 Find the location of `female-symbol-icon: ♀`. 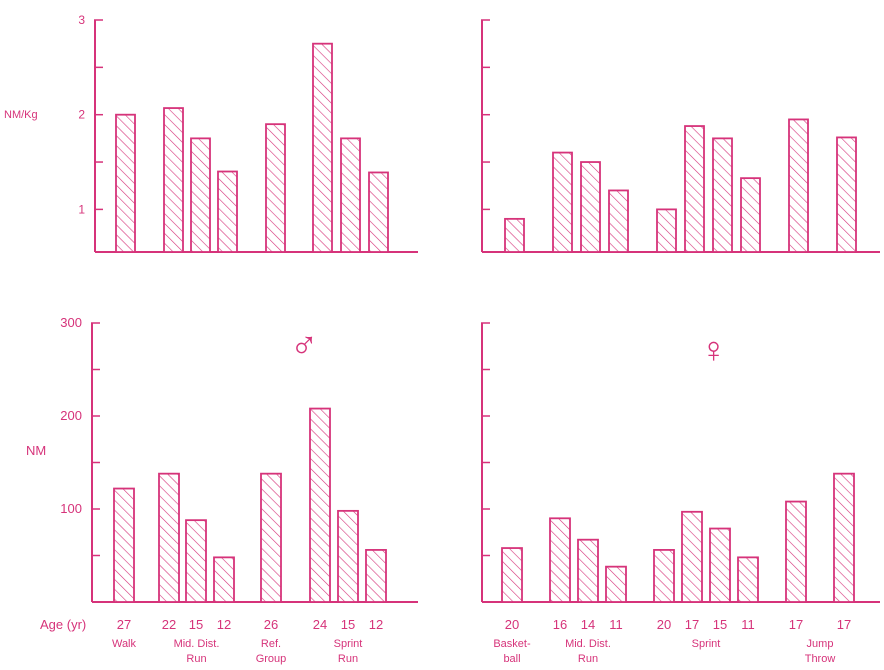

female-symbol-icon: ♀ is located at coordinates (713, 349).